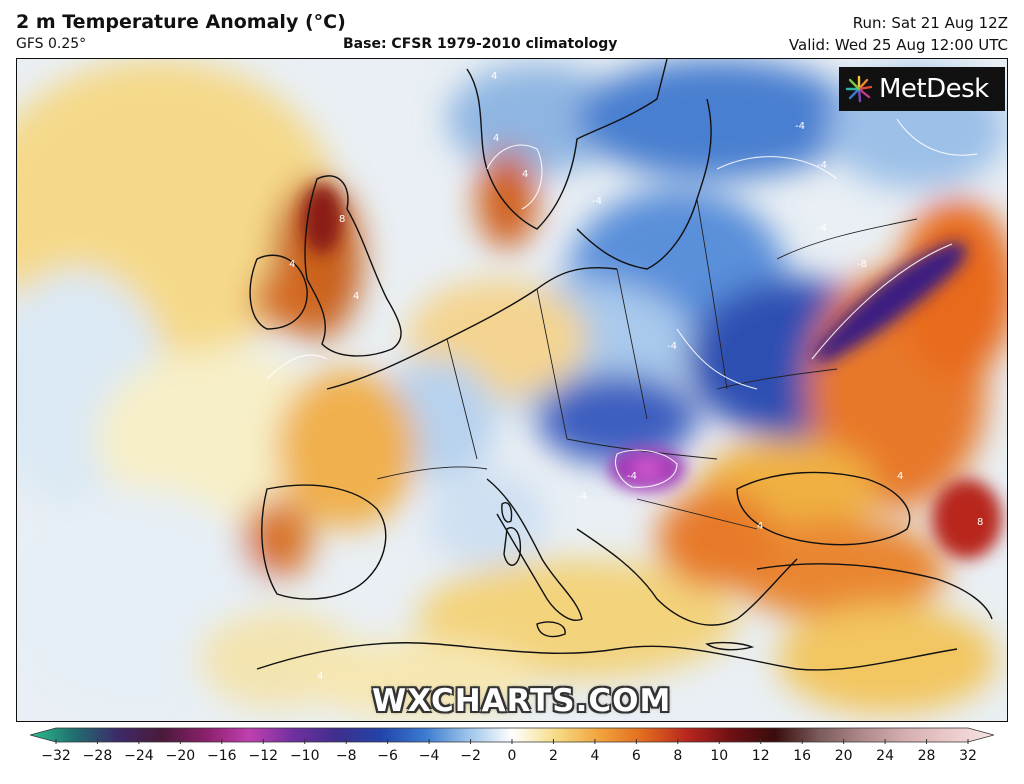 The image size is (1024, 784). Describe the element at coordinates (534, 549) in the screenshot. I see `italy-coast` at that location.